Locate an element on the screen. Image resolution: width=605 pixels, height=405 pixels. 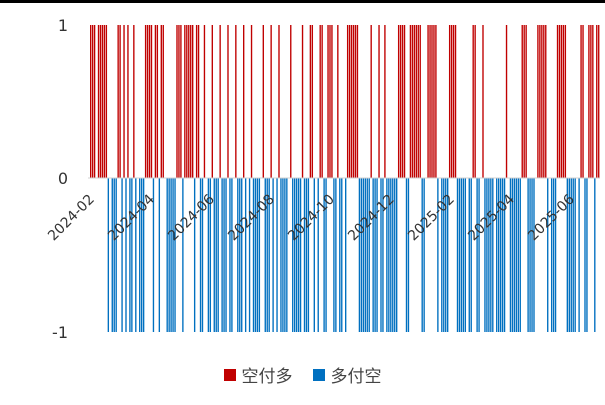
legend-item-short-pays-long: 空付多 is located at coordinates (258, 374).